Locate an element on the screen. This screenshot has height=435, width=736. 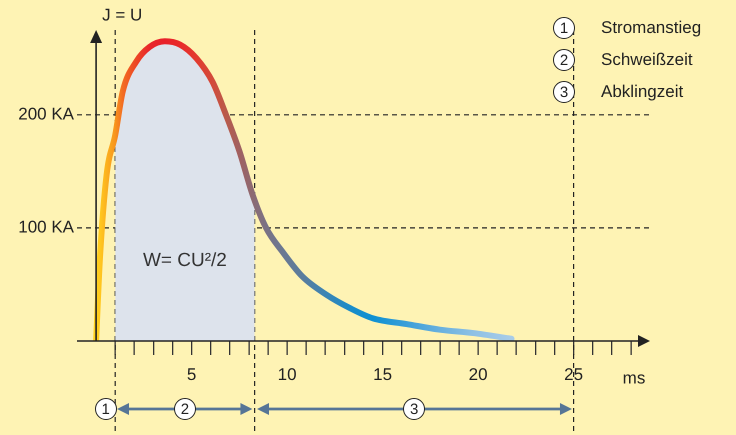
text: Schweißzeit is located at coordinates (647, 59).